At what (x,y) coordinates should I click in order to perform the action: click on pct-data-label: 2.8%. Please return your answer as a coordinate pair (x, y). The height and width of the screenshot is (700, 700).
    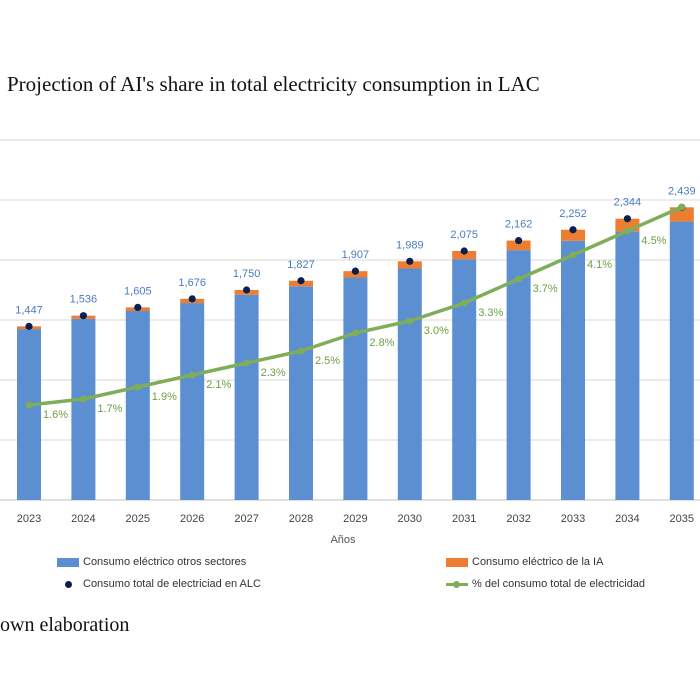
    Looking at the image, I should click on (381, 343).